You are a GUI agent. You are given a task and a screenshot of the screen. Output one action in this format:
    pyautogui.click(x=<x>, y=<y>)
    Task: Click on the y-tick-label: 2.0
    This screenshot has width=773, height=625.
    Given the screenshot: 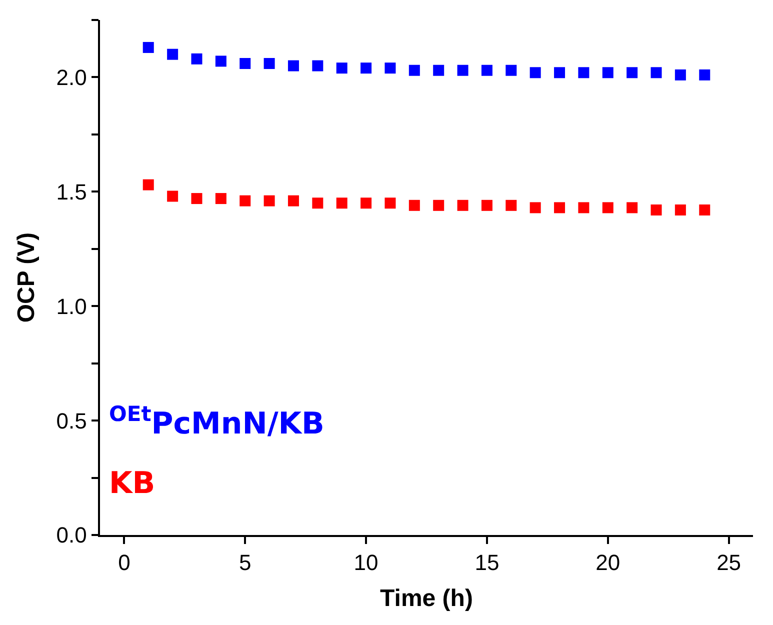 What is the action you would take?
    pyautogui.click(x=71, y=77)
    